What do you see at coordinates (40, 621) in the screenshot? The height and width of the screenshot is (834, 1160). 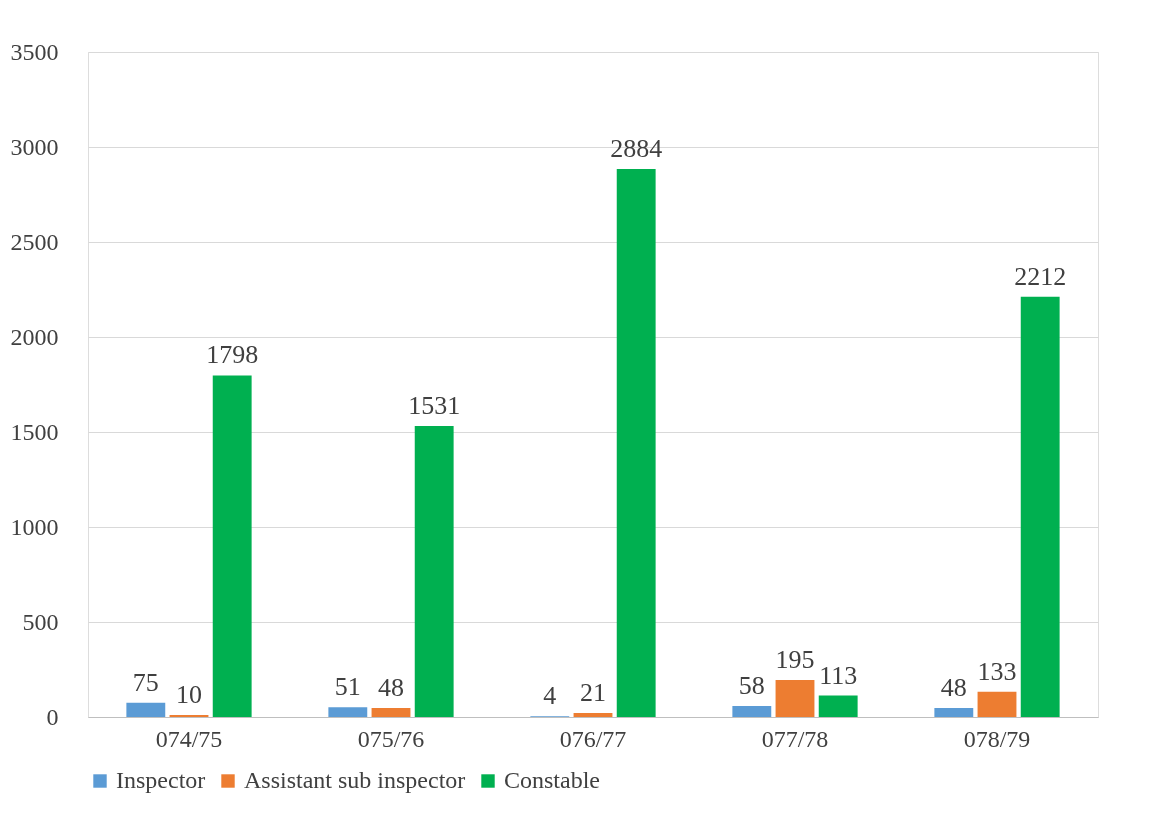 I see `y-tick-label: 500` at bounding box center [40, 621].